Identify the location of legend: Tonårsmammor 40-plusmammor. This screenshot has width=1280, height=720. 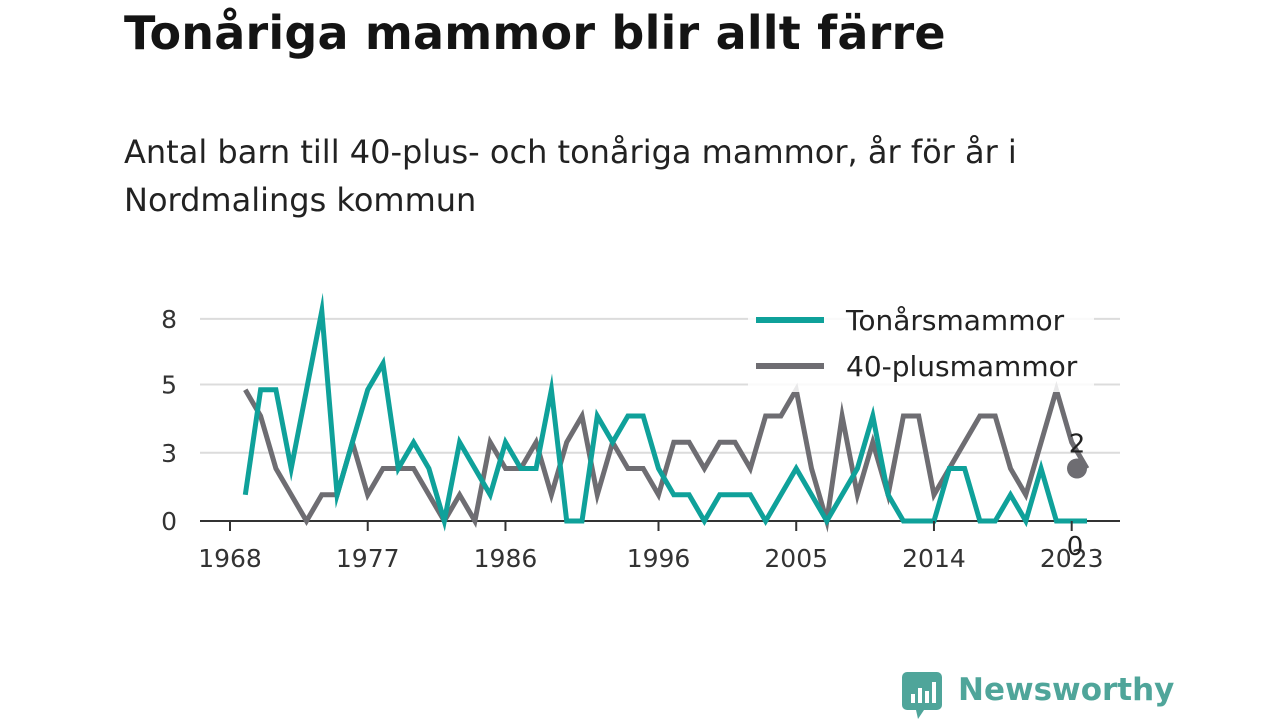
(921, 344).